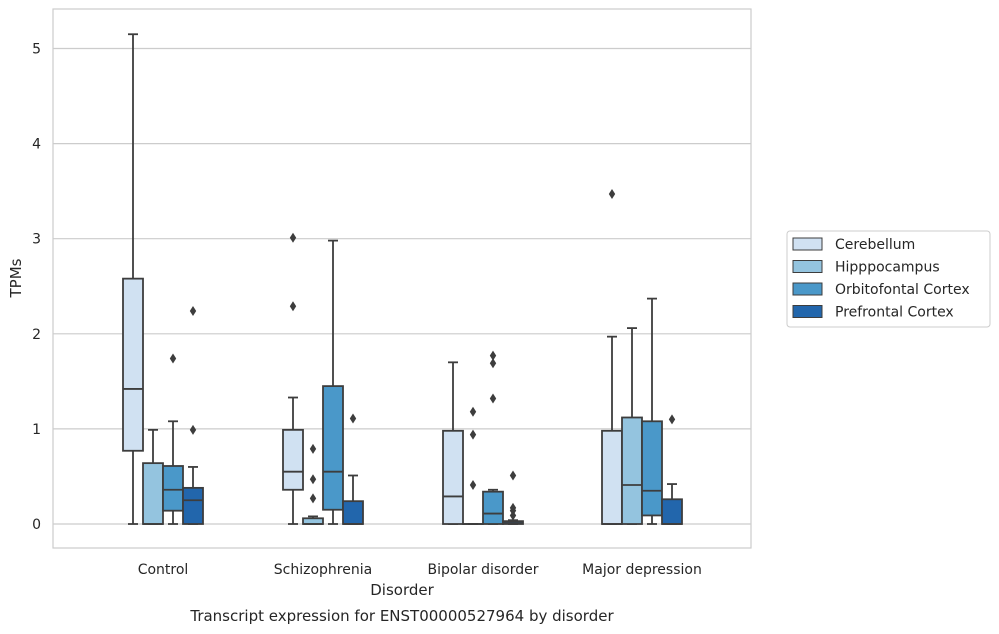 Image resolution: width=999 pixels, height=634 pixels. I want to click on y-tick-label: 5, so click(36, 50).